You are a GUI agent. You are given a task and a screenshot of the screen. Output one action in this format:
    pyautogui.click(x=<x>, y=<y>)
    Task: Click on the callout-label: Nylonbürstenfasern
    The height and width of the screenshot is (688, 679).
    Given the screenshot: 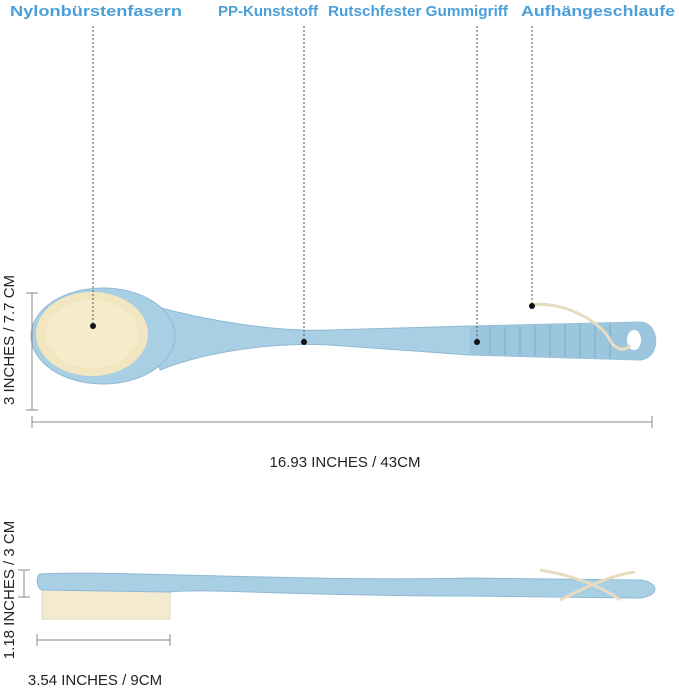 What is the action you would take?
    pyautogui.click(x=96, y=11)
    